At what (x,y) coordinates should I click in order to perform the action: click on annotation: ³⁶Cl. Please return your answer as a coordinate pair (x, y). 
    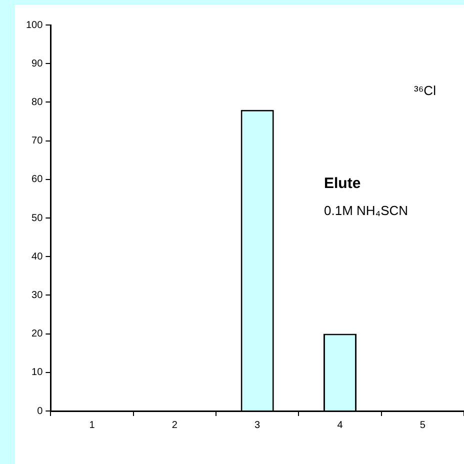
    Looking at the image, I should click on (425, 90).